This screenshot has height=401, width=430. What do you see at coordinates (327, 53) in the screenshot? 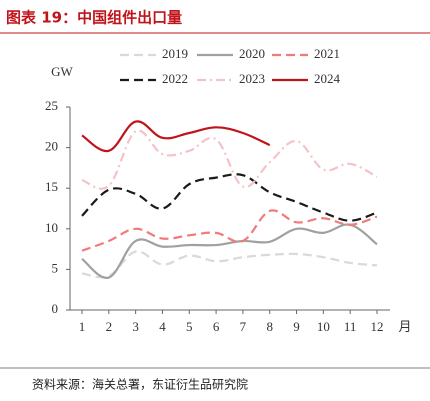
I see `legend-label: 2021` at bounding box center [327, 53].